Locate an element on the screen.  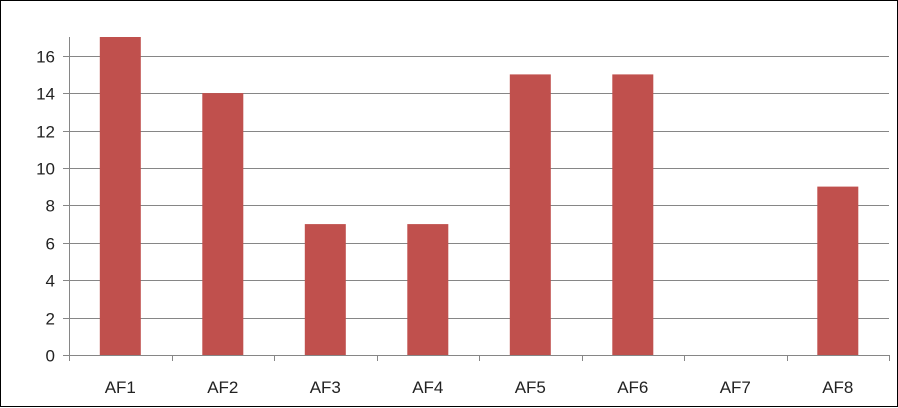
x-tick-label: AF3 is located at coordinates (325, 387).